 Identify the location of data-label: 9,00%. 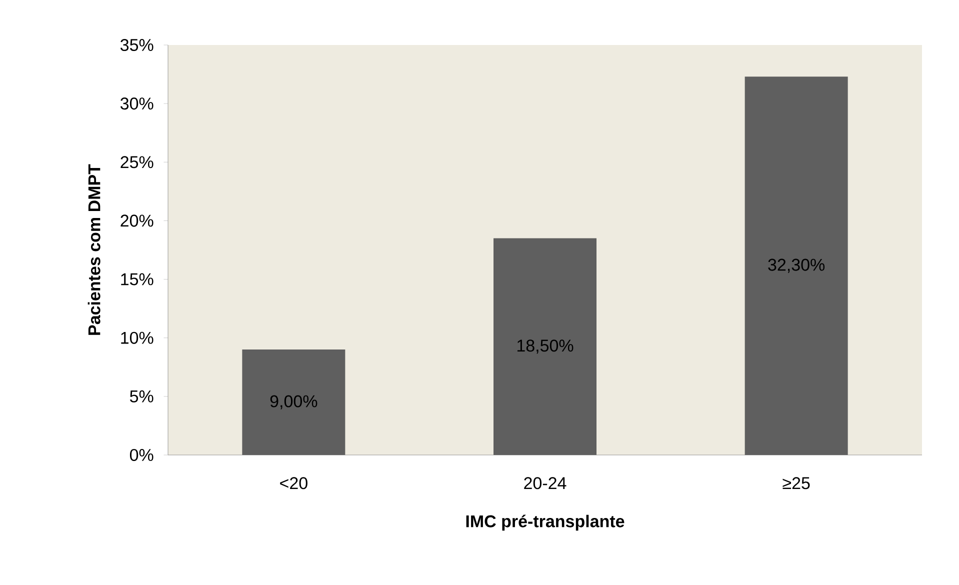
(294, 402).